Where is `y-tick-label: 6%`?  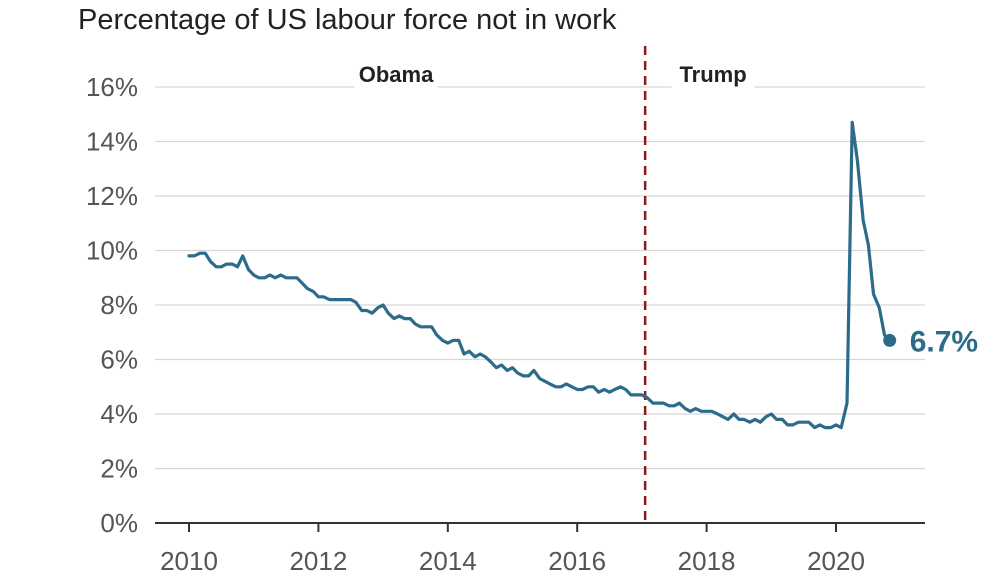 y-tick-label: 6% is located at coordinates (119, 360).